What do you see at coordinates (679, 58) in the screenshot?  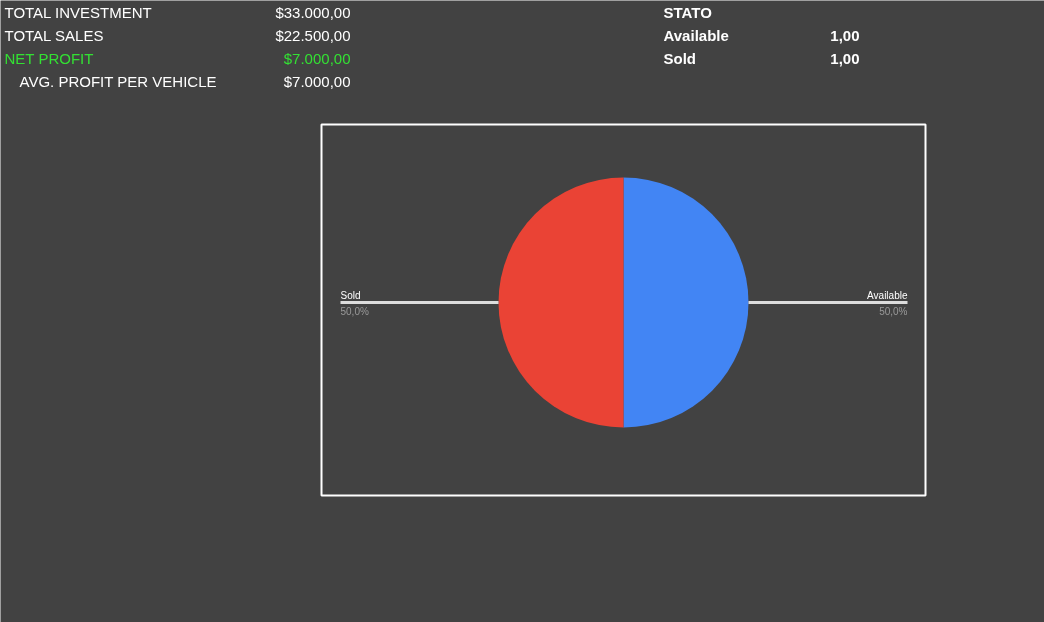 I see `text: Sold` at bounding box center [679, 58].